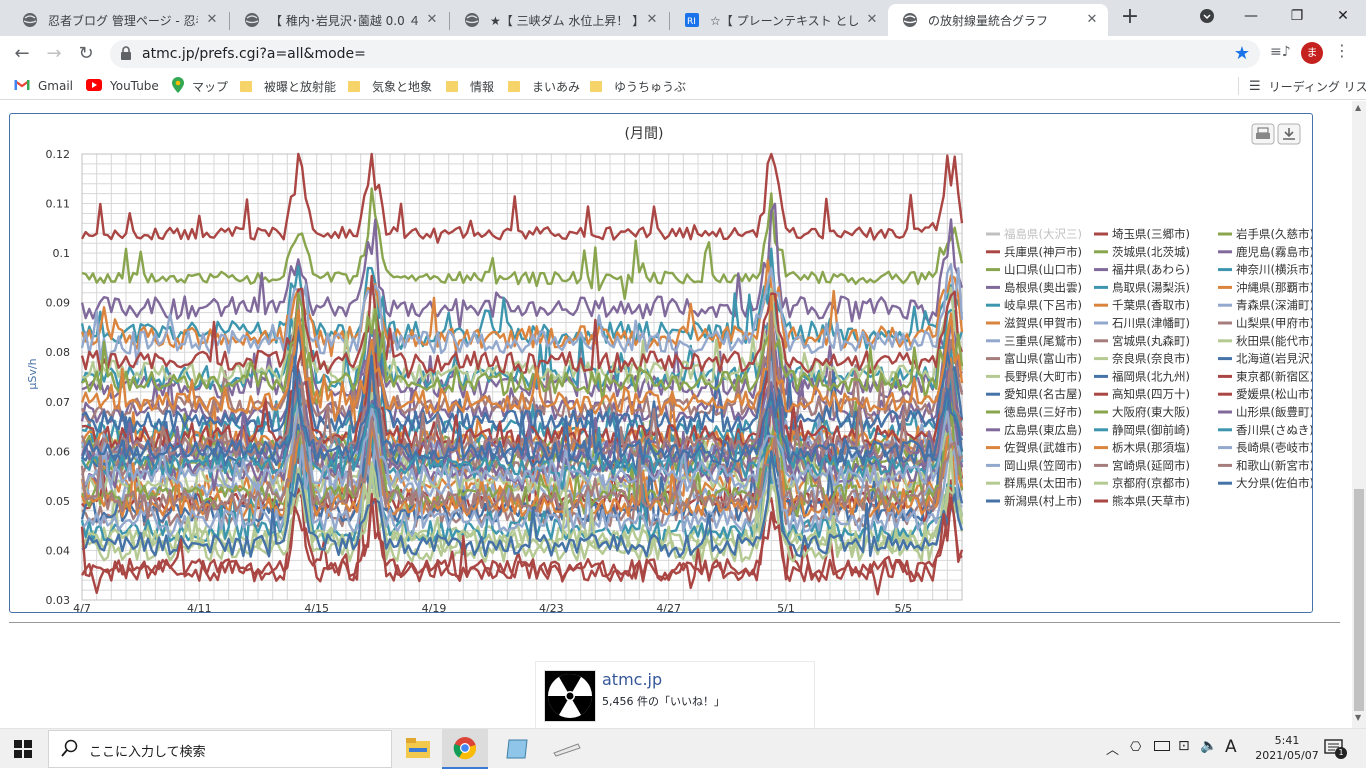 This screenshot has height=769, width=1366. I want to click on browser-tab-5-active: の放射線量統合グラフ ✕, so click(998, 20).